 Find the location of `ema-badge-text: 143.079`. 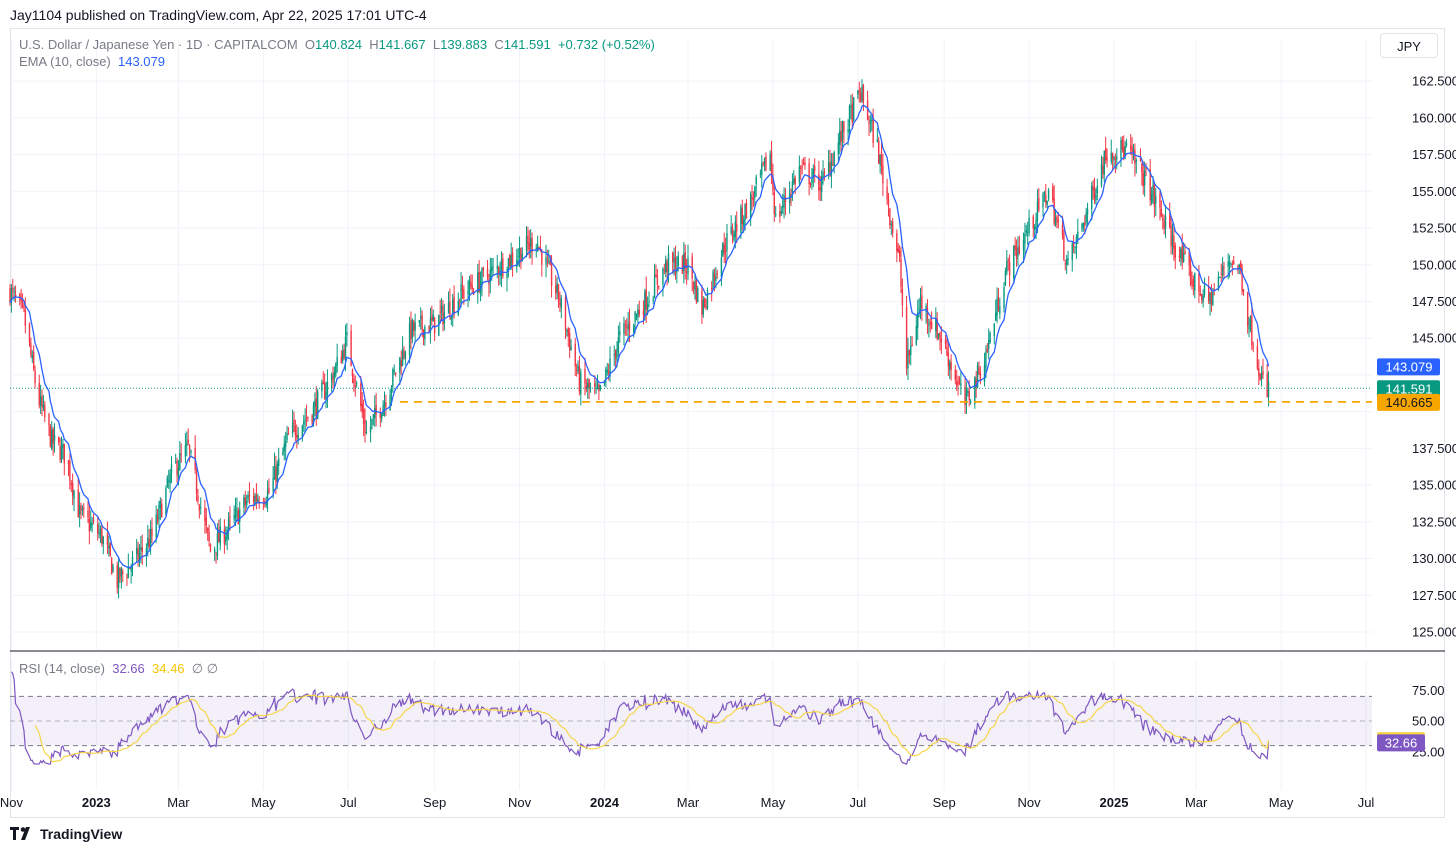

ema-badge-text: 143.079 is located at coordinates (1409, 366).